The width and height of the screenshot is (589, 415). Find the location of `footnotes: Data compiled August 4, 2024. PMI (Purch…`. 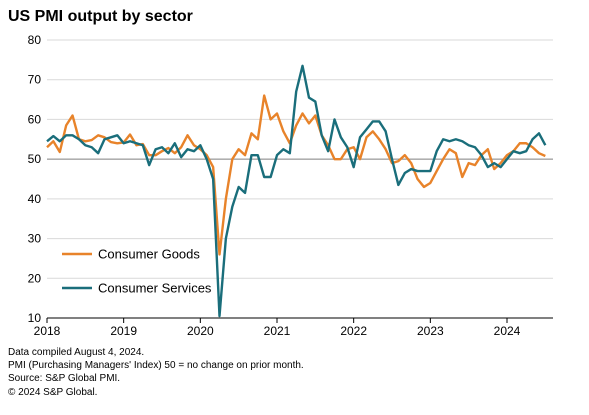

footnotes: Data compiled August 4, 2024. PMI (Purch… is located at coordinates (156, 372).